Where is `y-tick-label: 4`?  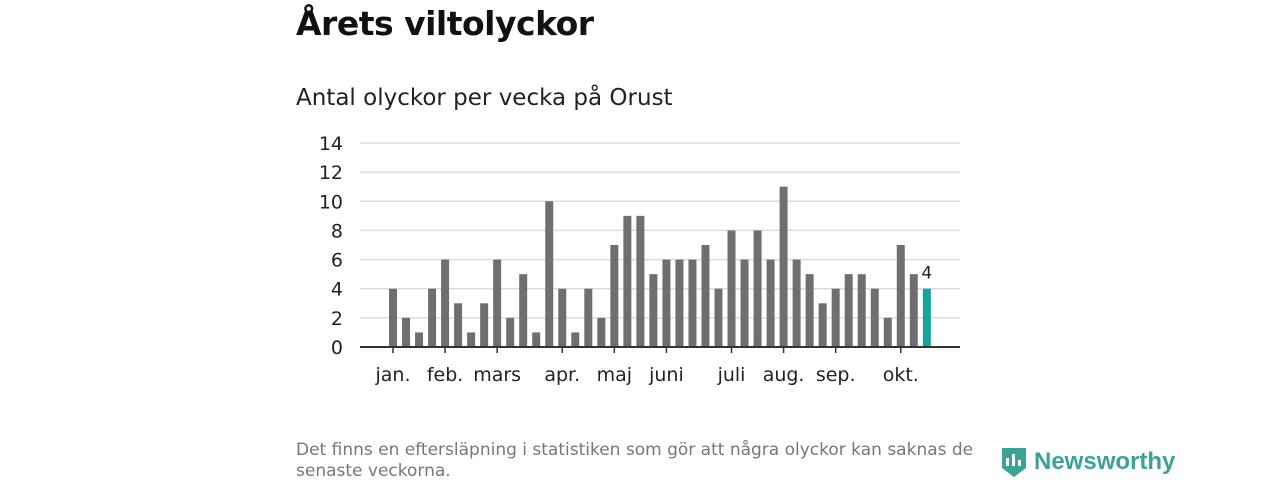
y-tick-label: 4 is located at coordinates (337, 290).